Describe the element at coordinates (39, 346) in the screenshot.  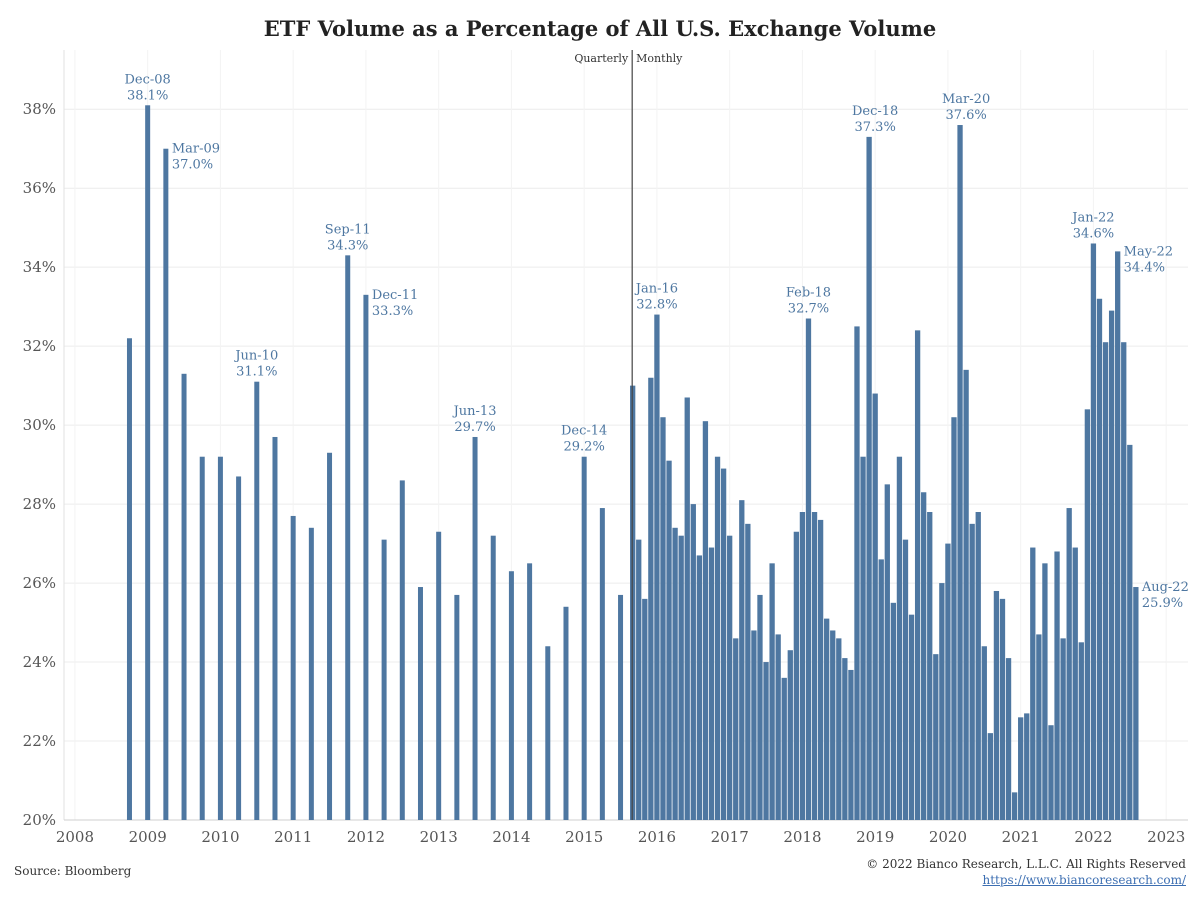
I see `y-tick-label: 32%` at that location.